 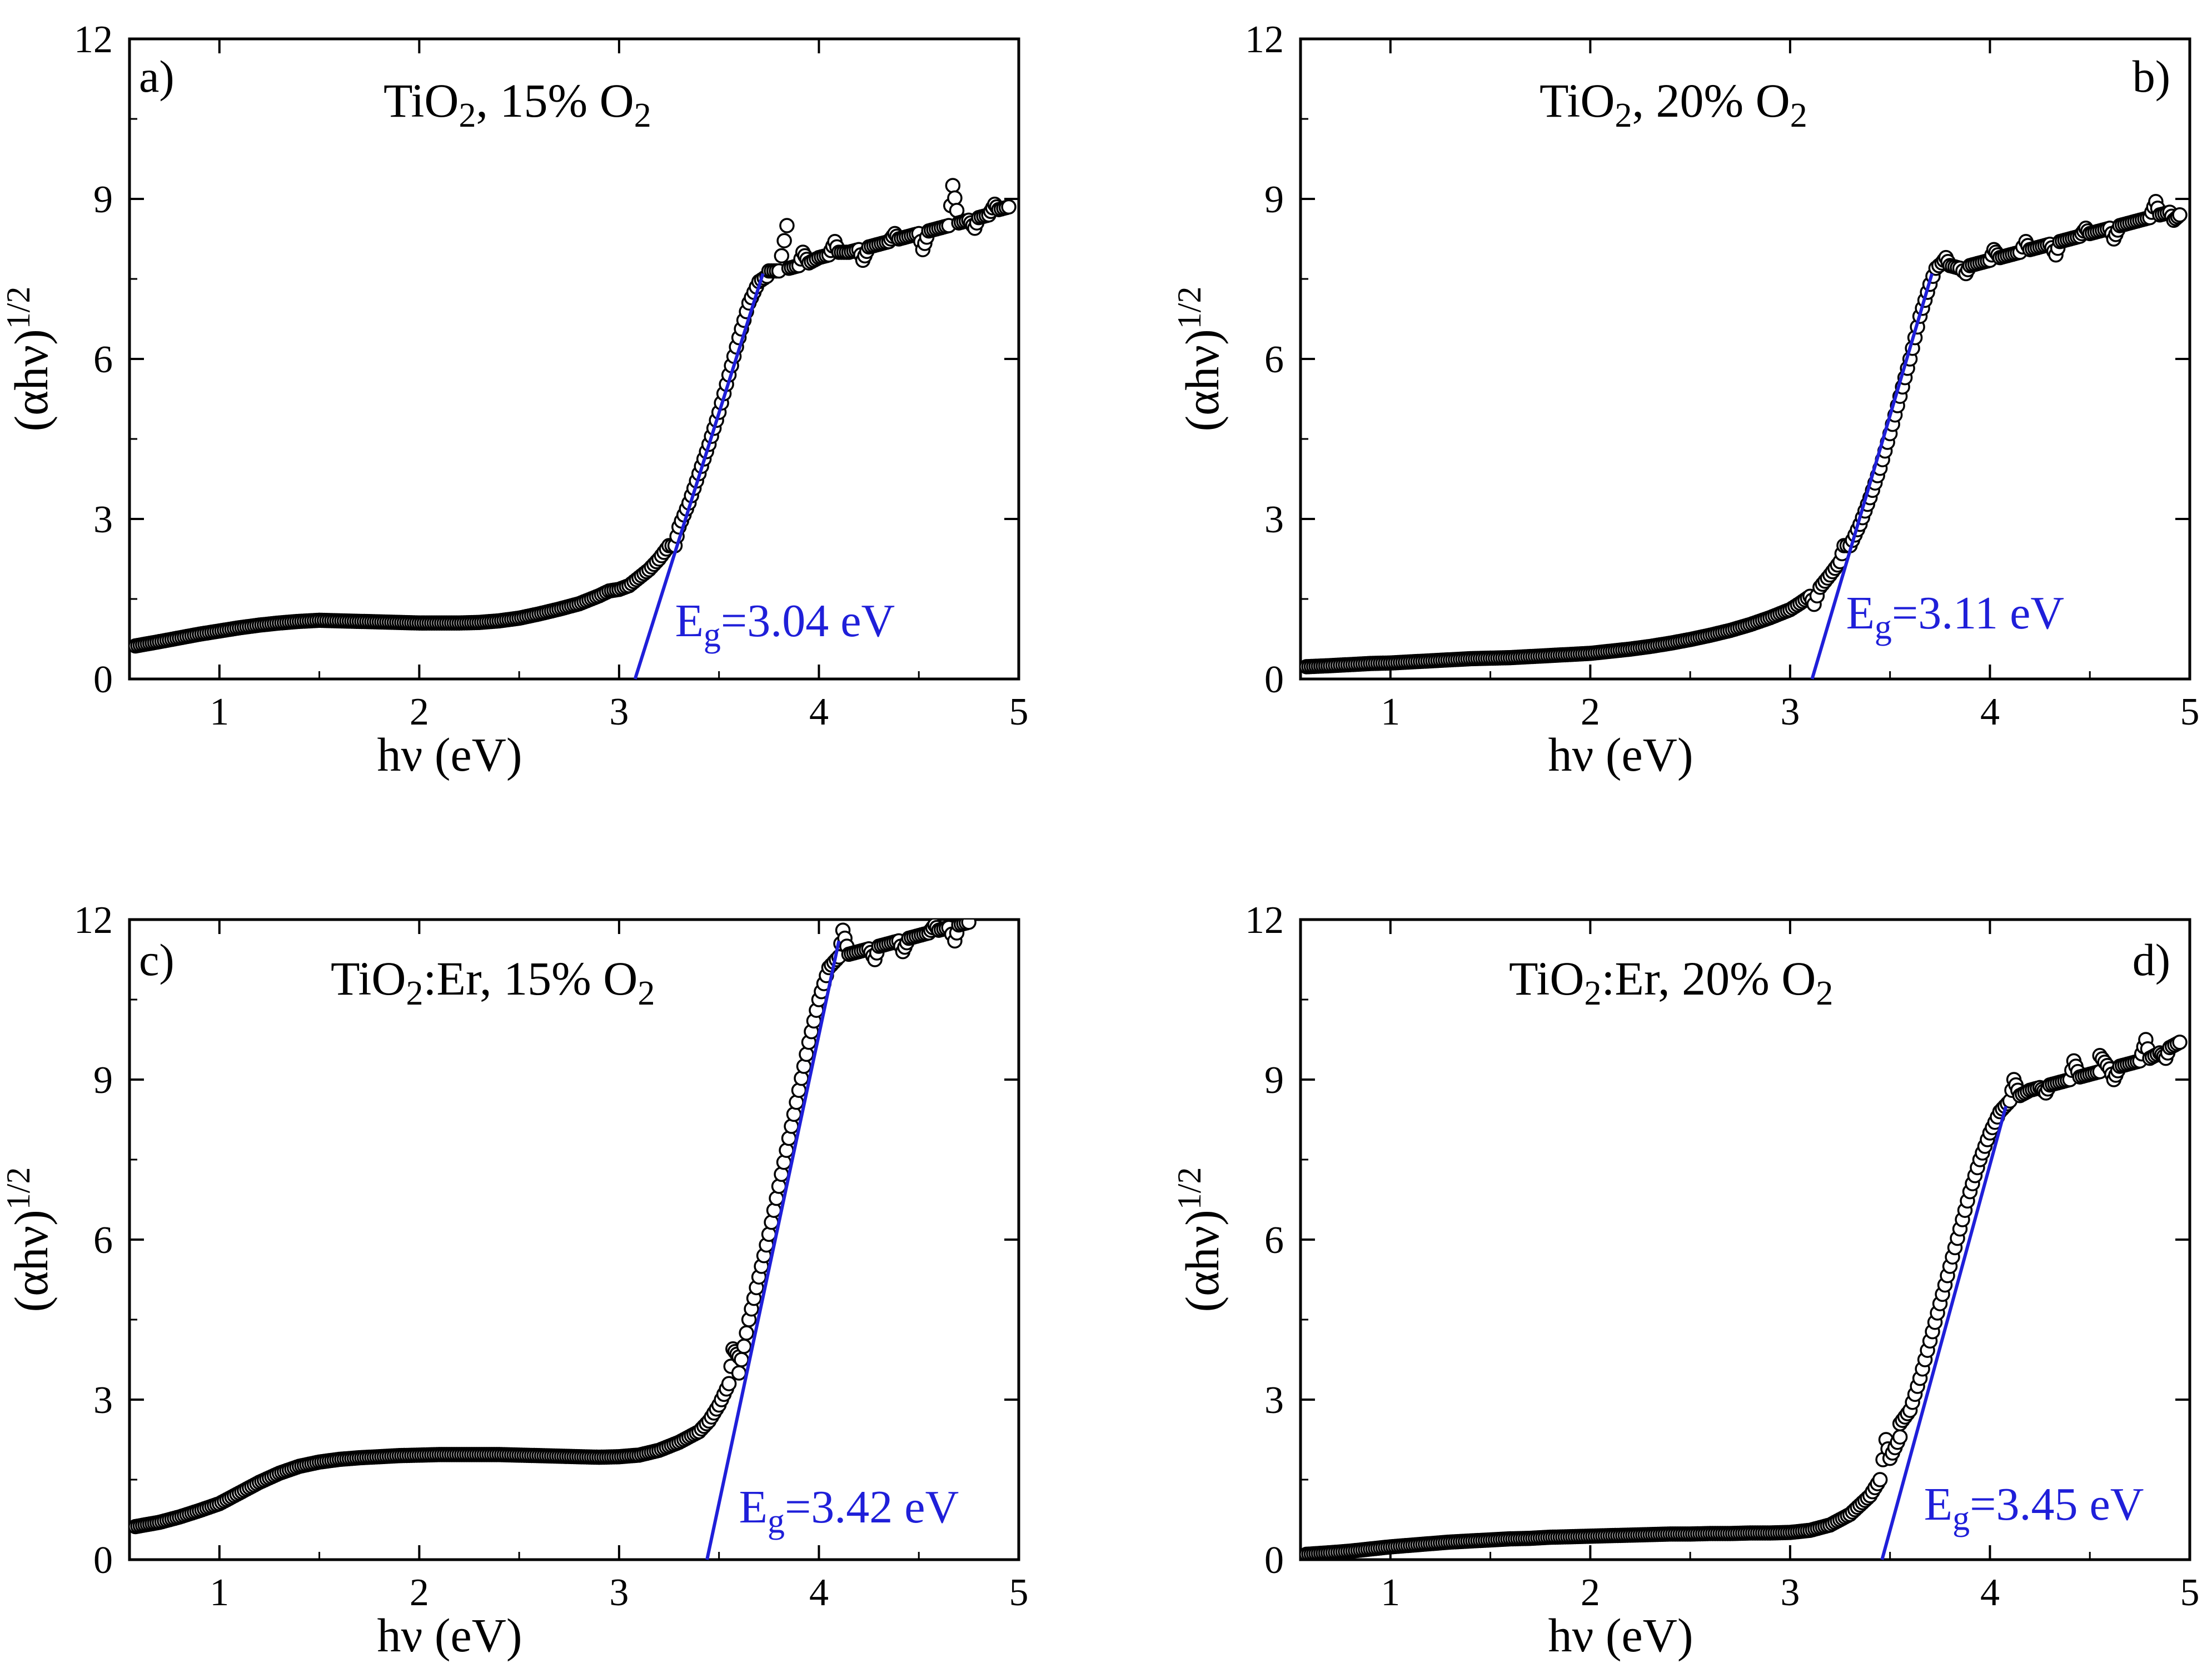 What do you see at coordinates (2151, 77) in the screenshot?
I see `panel-letter: b)` at bounding box center [2151, 77].